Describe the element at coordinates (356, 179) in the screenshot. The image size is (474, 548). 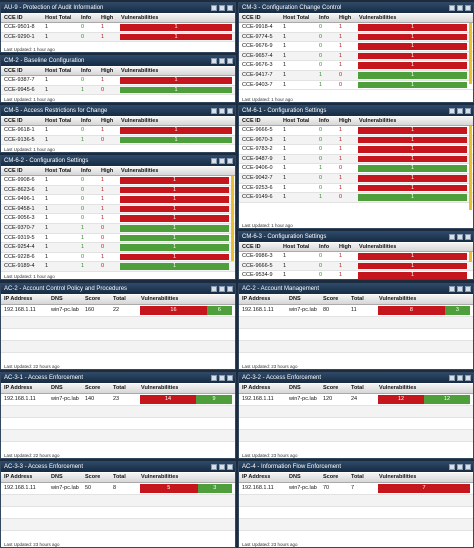
I see `table-row: CCE-9042-7 1 0 1 1` at that location.